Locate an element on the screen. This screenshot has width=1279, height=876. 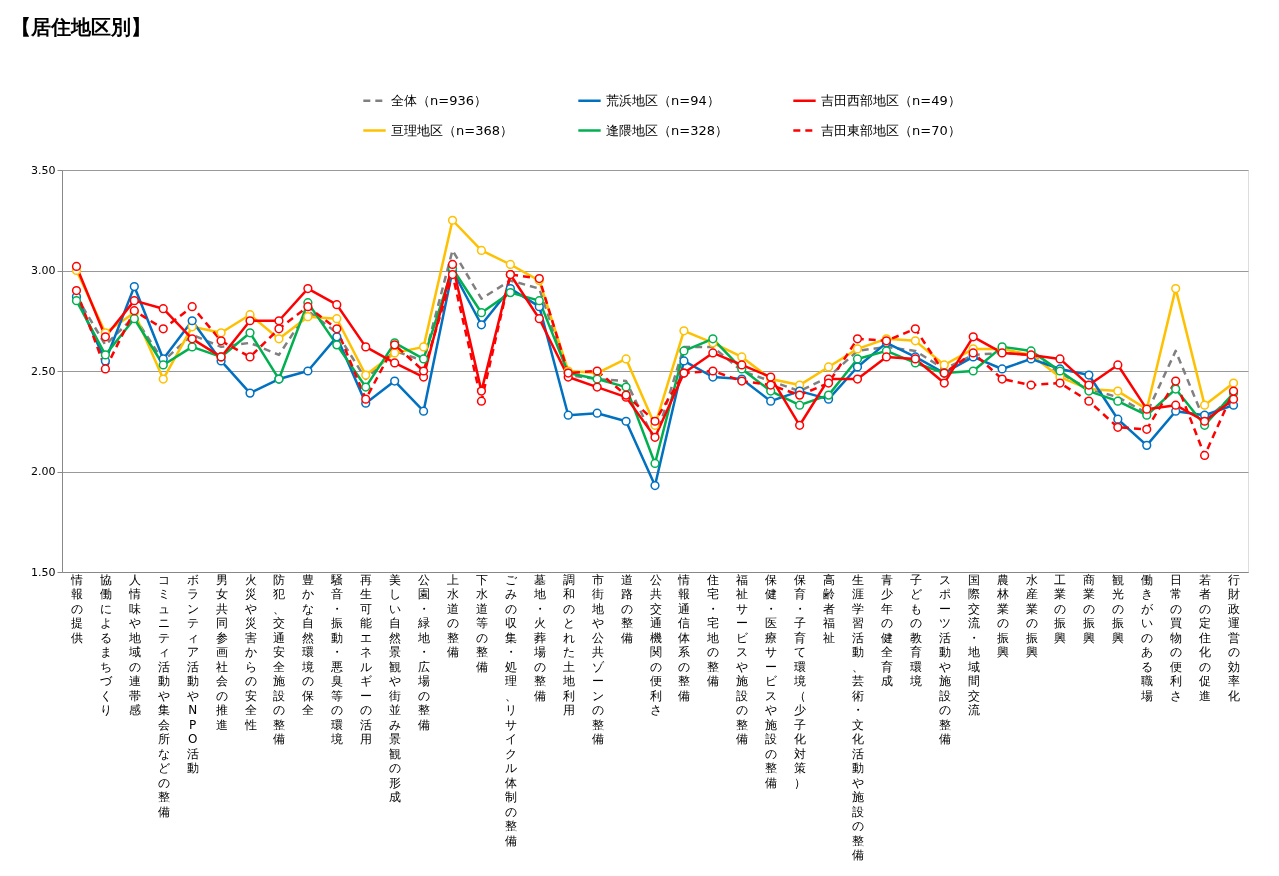
x-tick-label: 工業の振興 is located at coordinates (1060, 608).